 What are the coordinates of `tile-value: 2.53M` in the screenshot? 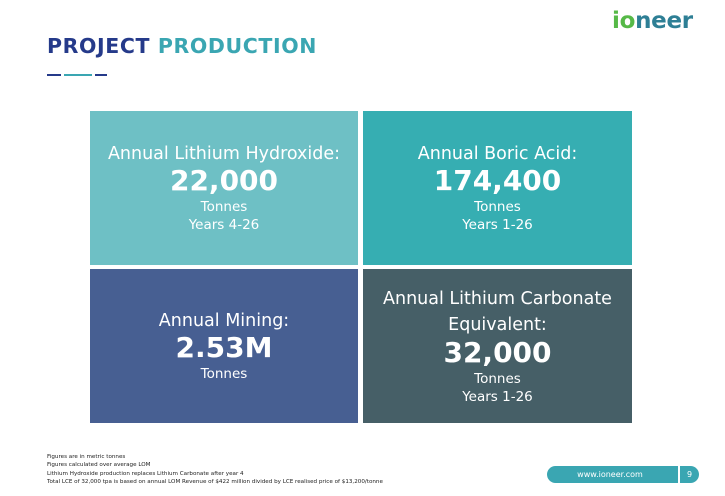 It's located at (224, 347).